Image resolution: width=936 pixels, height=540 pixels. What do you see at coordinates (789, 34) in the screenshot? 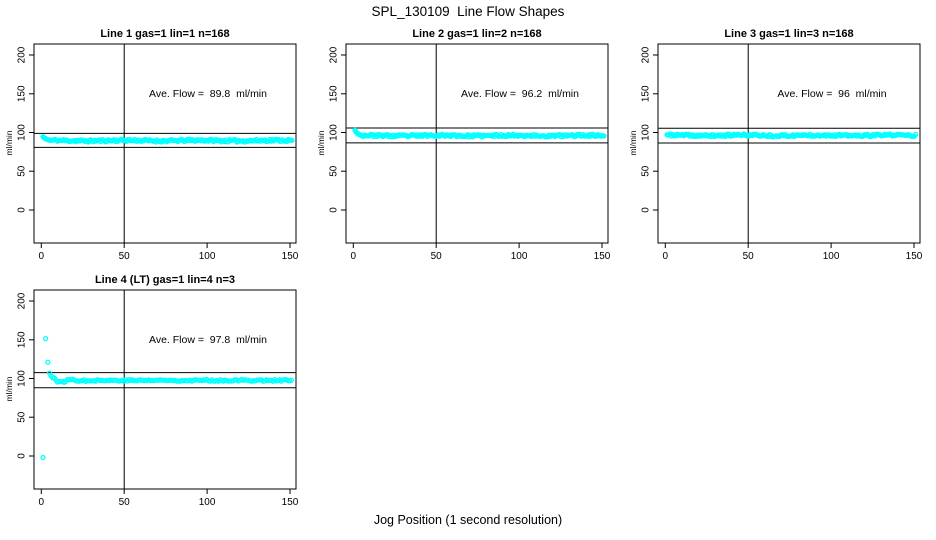
I see `panel-title: Line 3 gas=1 lin=3 n=168` at bounding box center [789, 34].